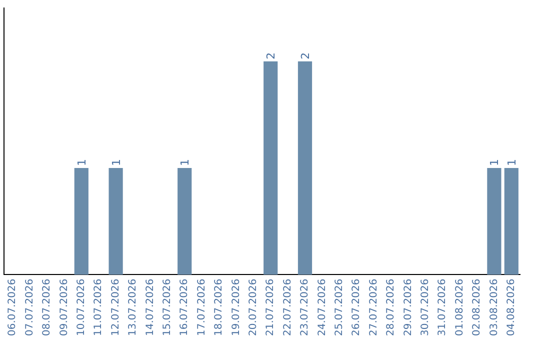 The image size is (540, 340). I want to click on x-tick-label: 06.07.2026, so click(12, 307).